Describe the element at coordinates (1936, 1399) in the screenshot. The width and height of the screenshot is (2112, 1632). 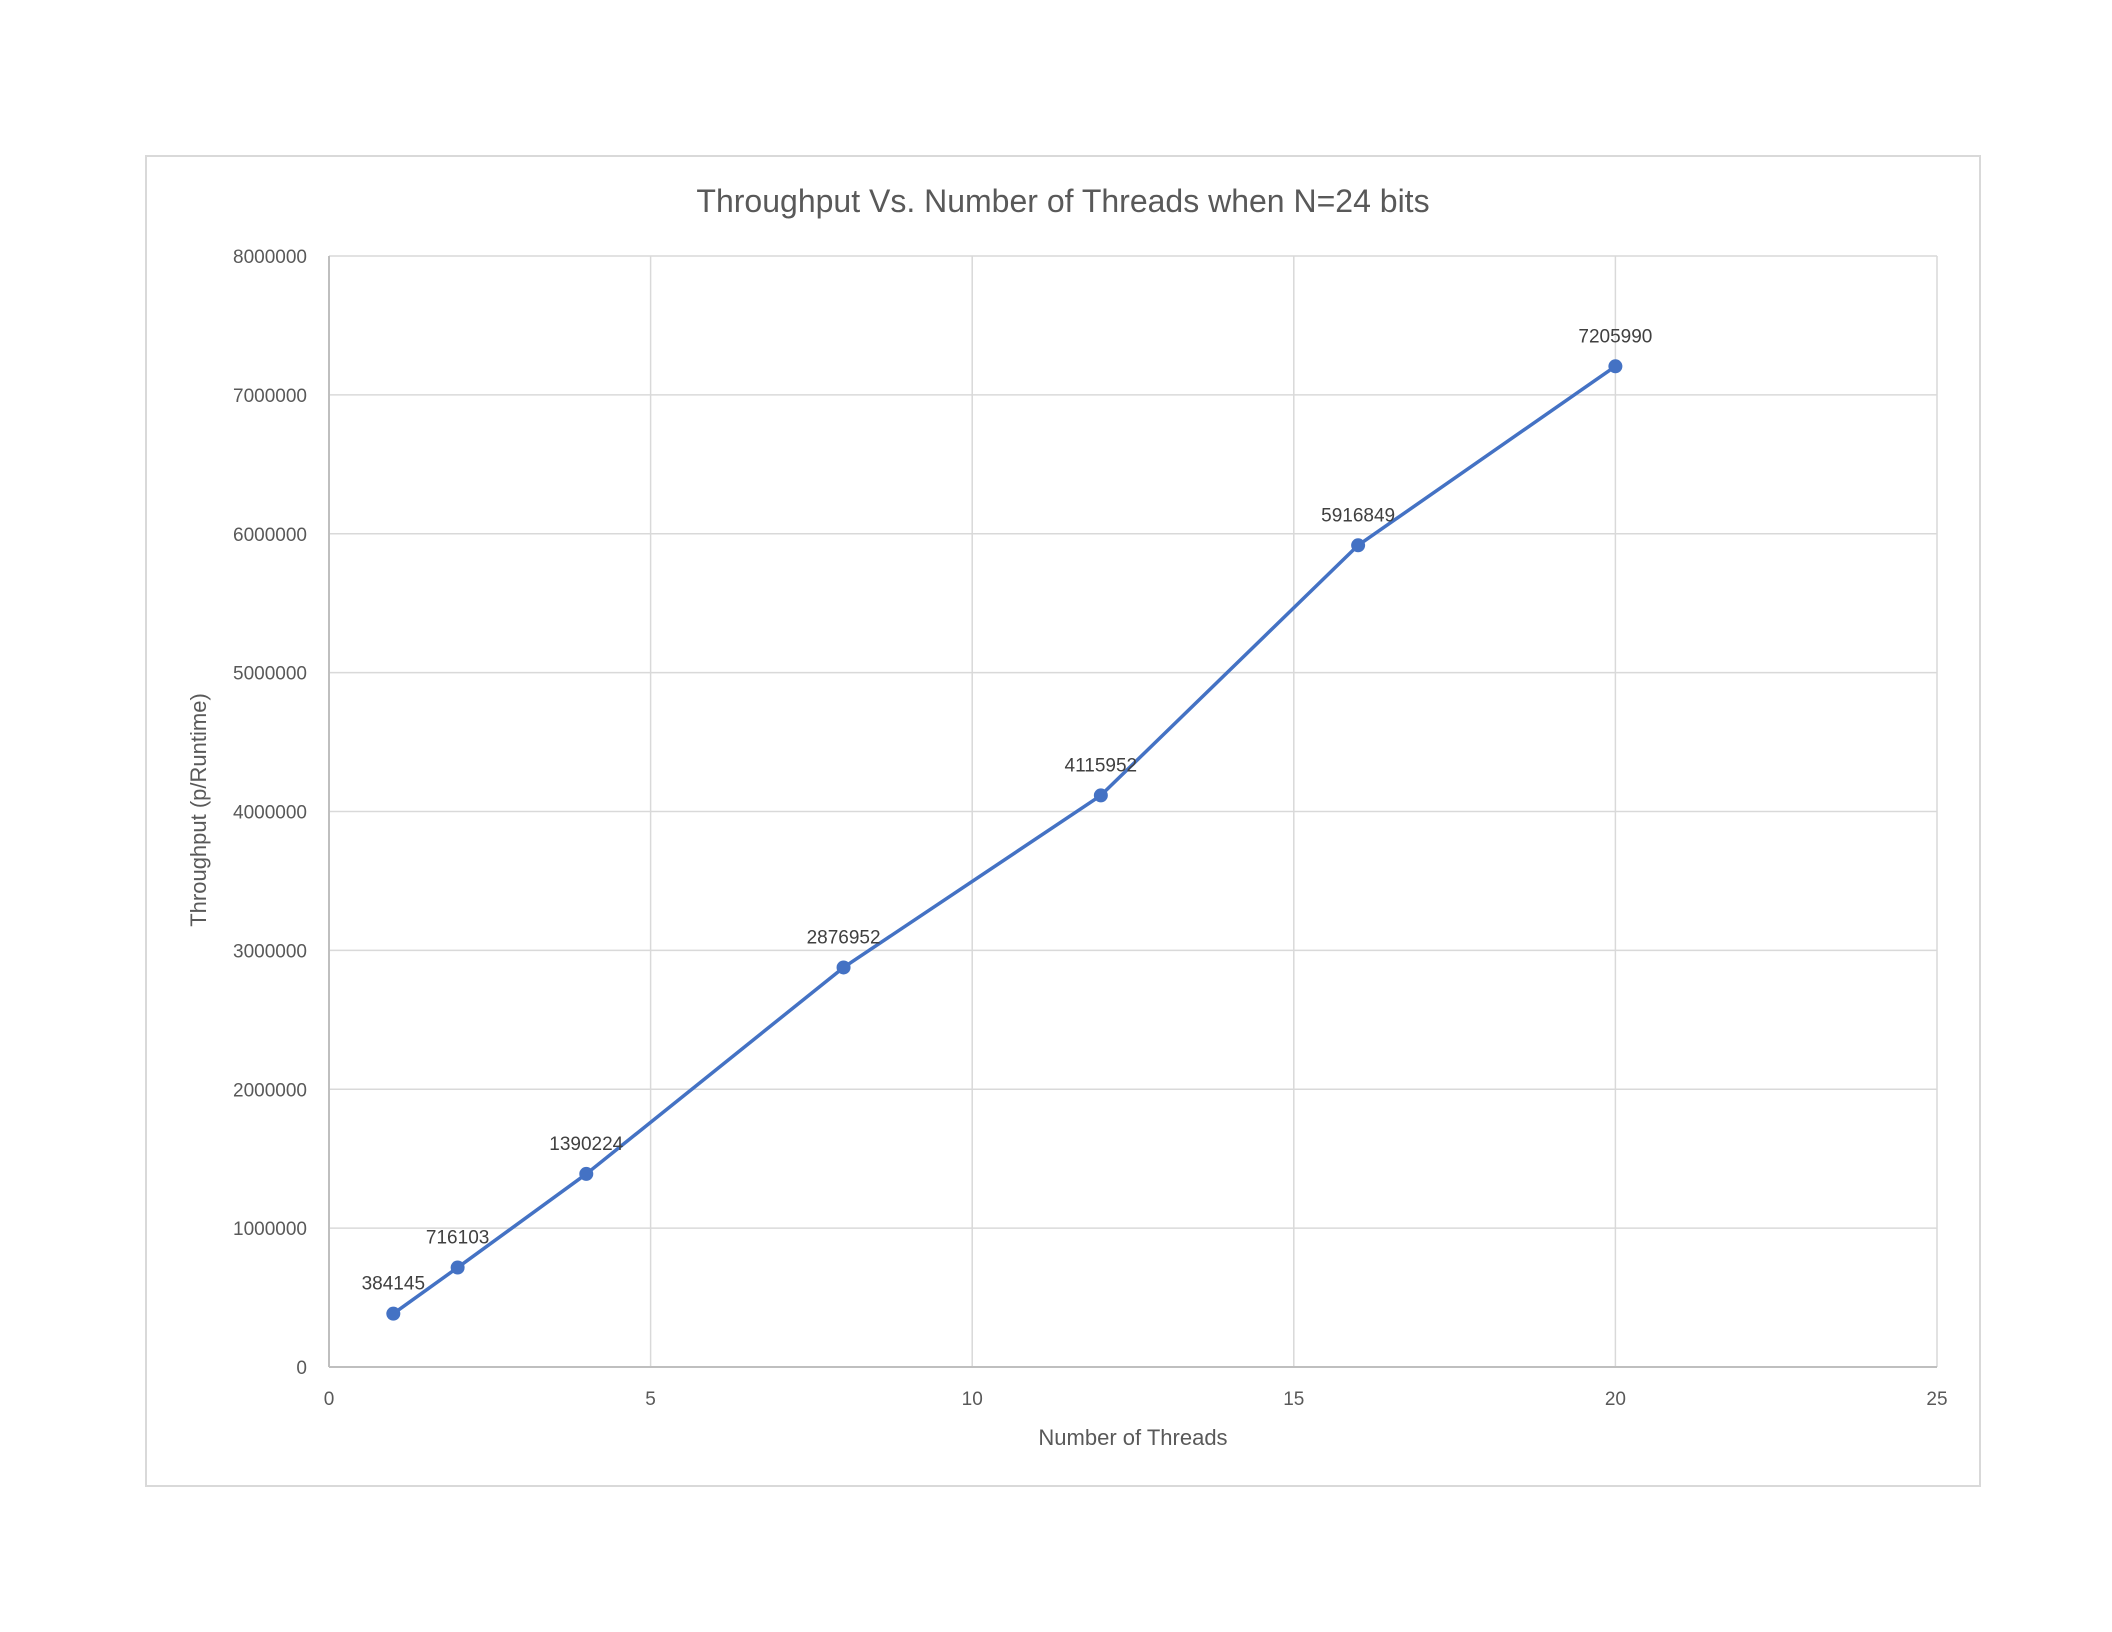
I see `x-tick-label: 25` at that location.